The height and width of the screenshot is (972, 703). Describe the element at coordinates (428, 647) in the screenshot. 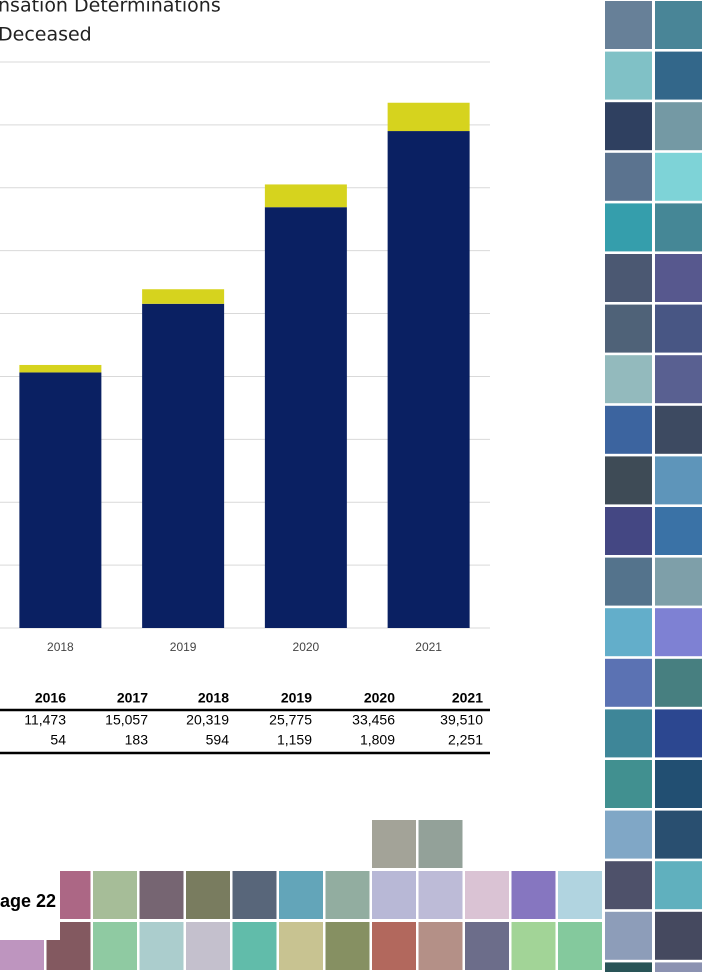

I see `x-tick-label: 2021` at that location.